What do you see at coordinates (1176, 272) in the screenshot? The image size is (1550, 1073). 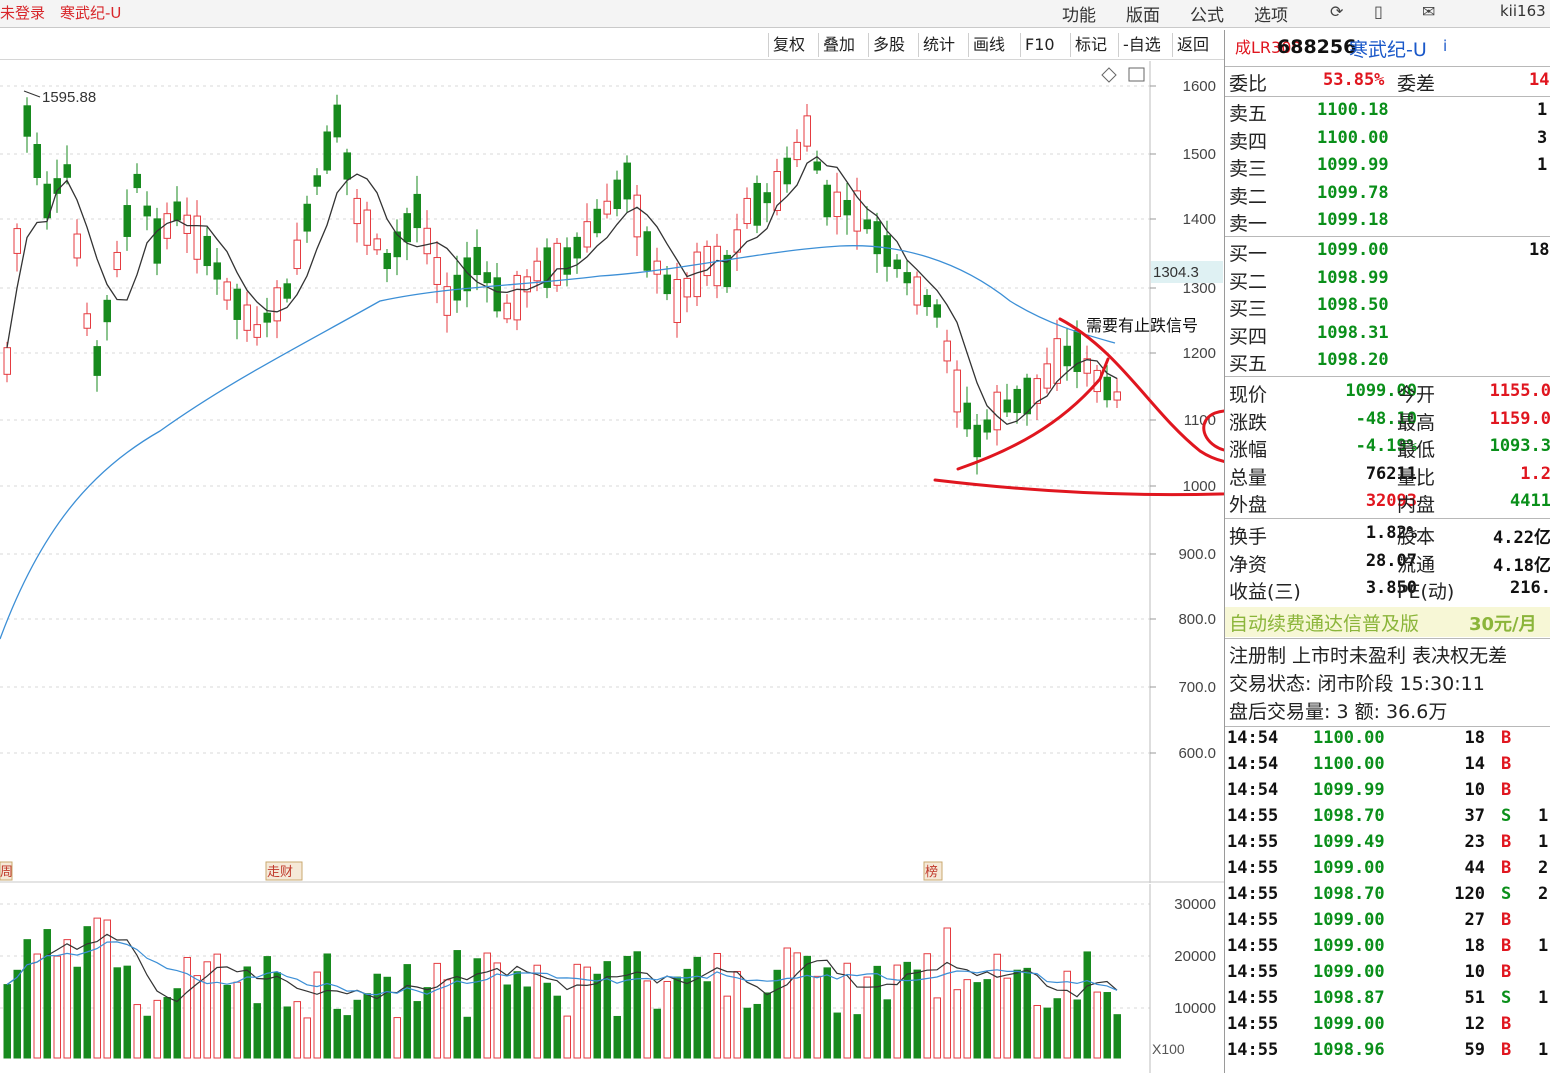 I see `current-price-tag: 1304.3` at bounding box center [1176, 272].